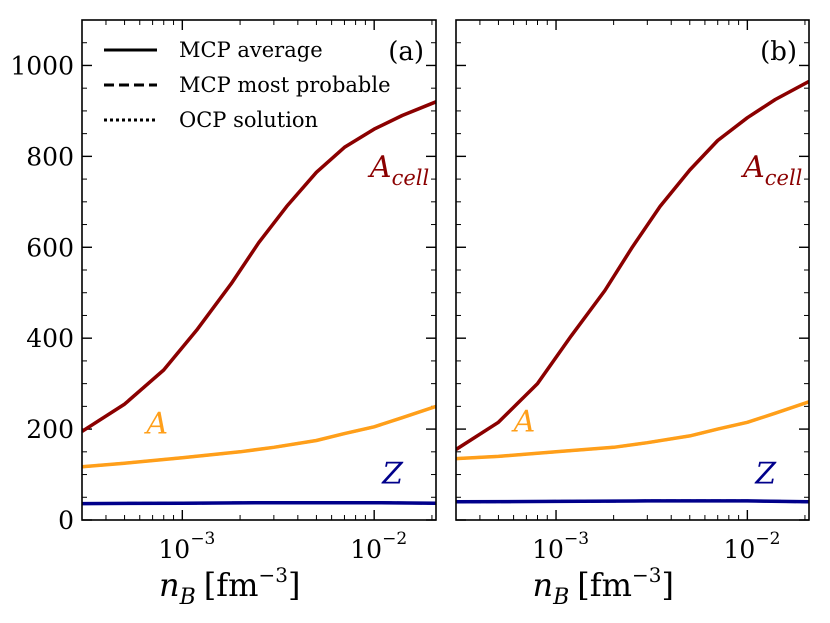 Image resolution: width=830 pixels, height=623 pixels. Describe the element at coordinates (285, 85) in the screenshot. I see `legend-label: MCP most probable` at that location.